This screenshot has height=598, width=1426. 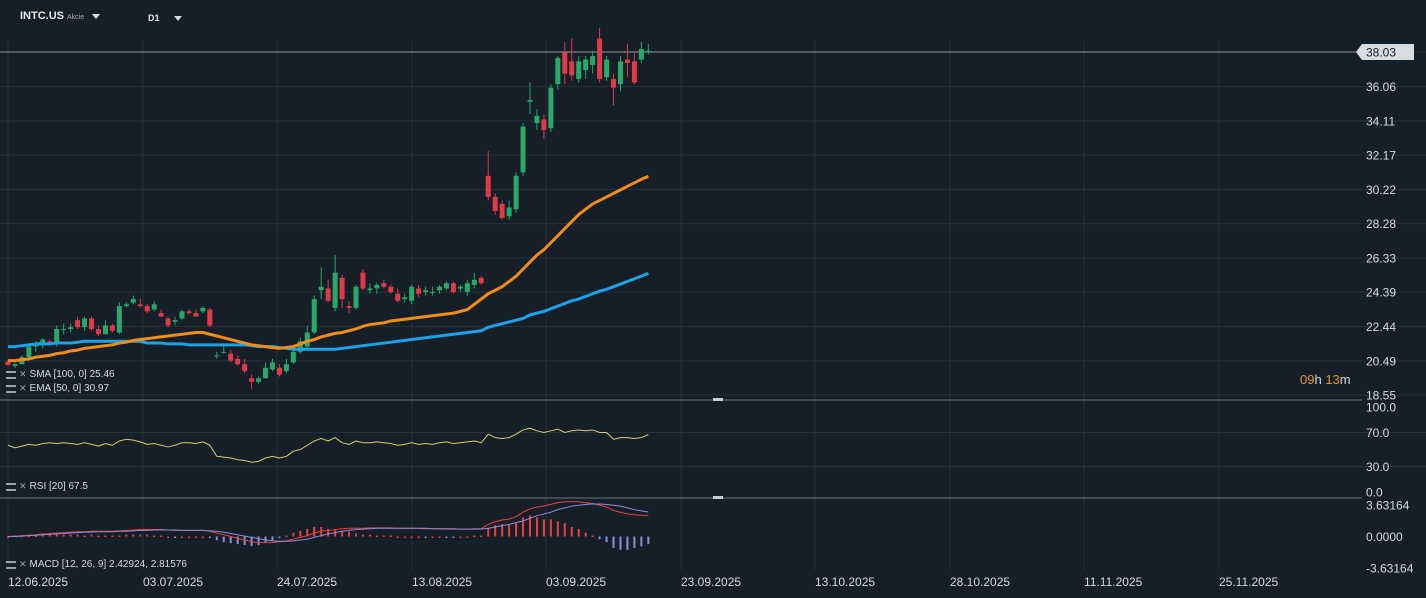 I want to click on last-price-label: 38.03, so click(x=1381, y=53).